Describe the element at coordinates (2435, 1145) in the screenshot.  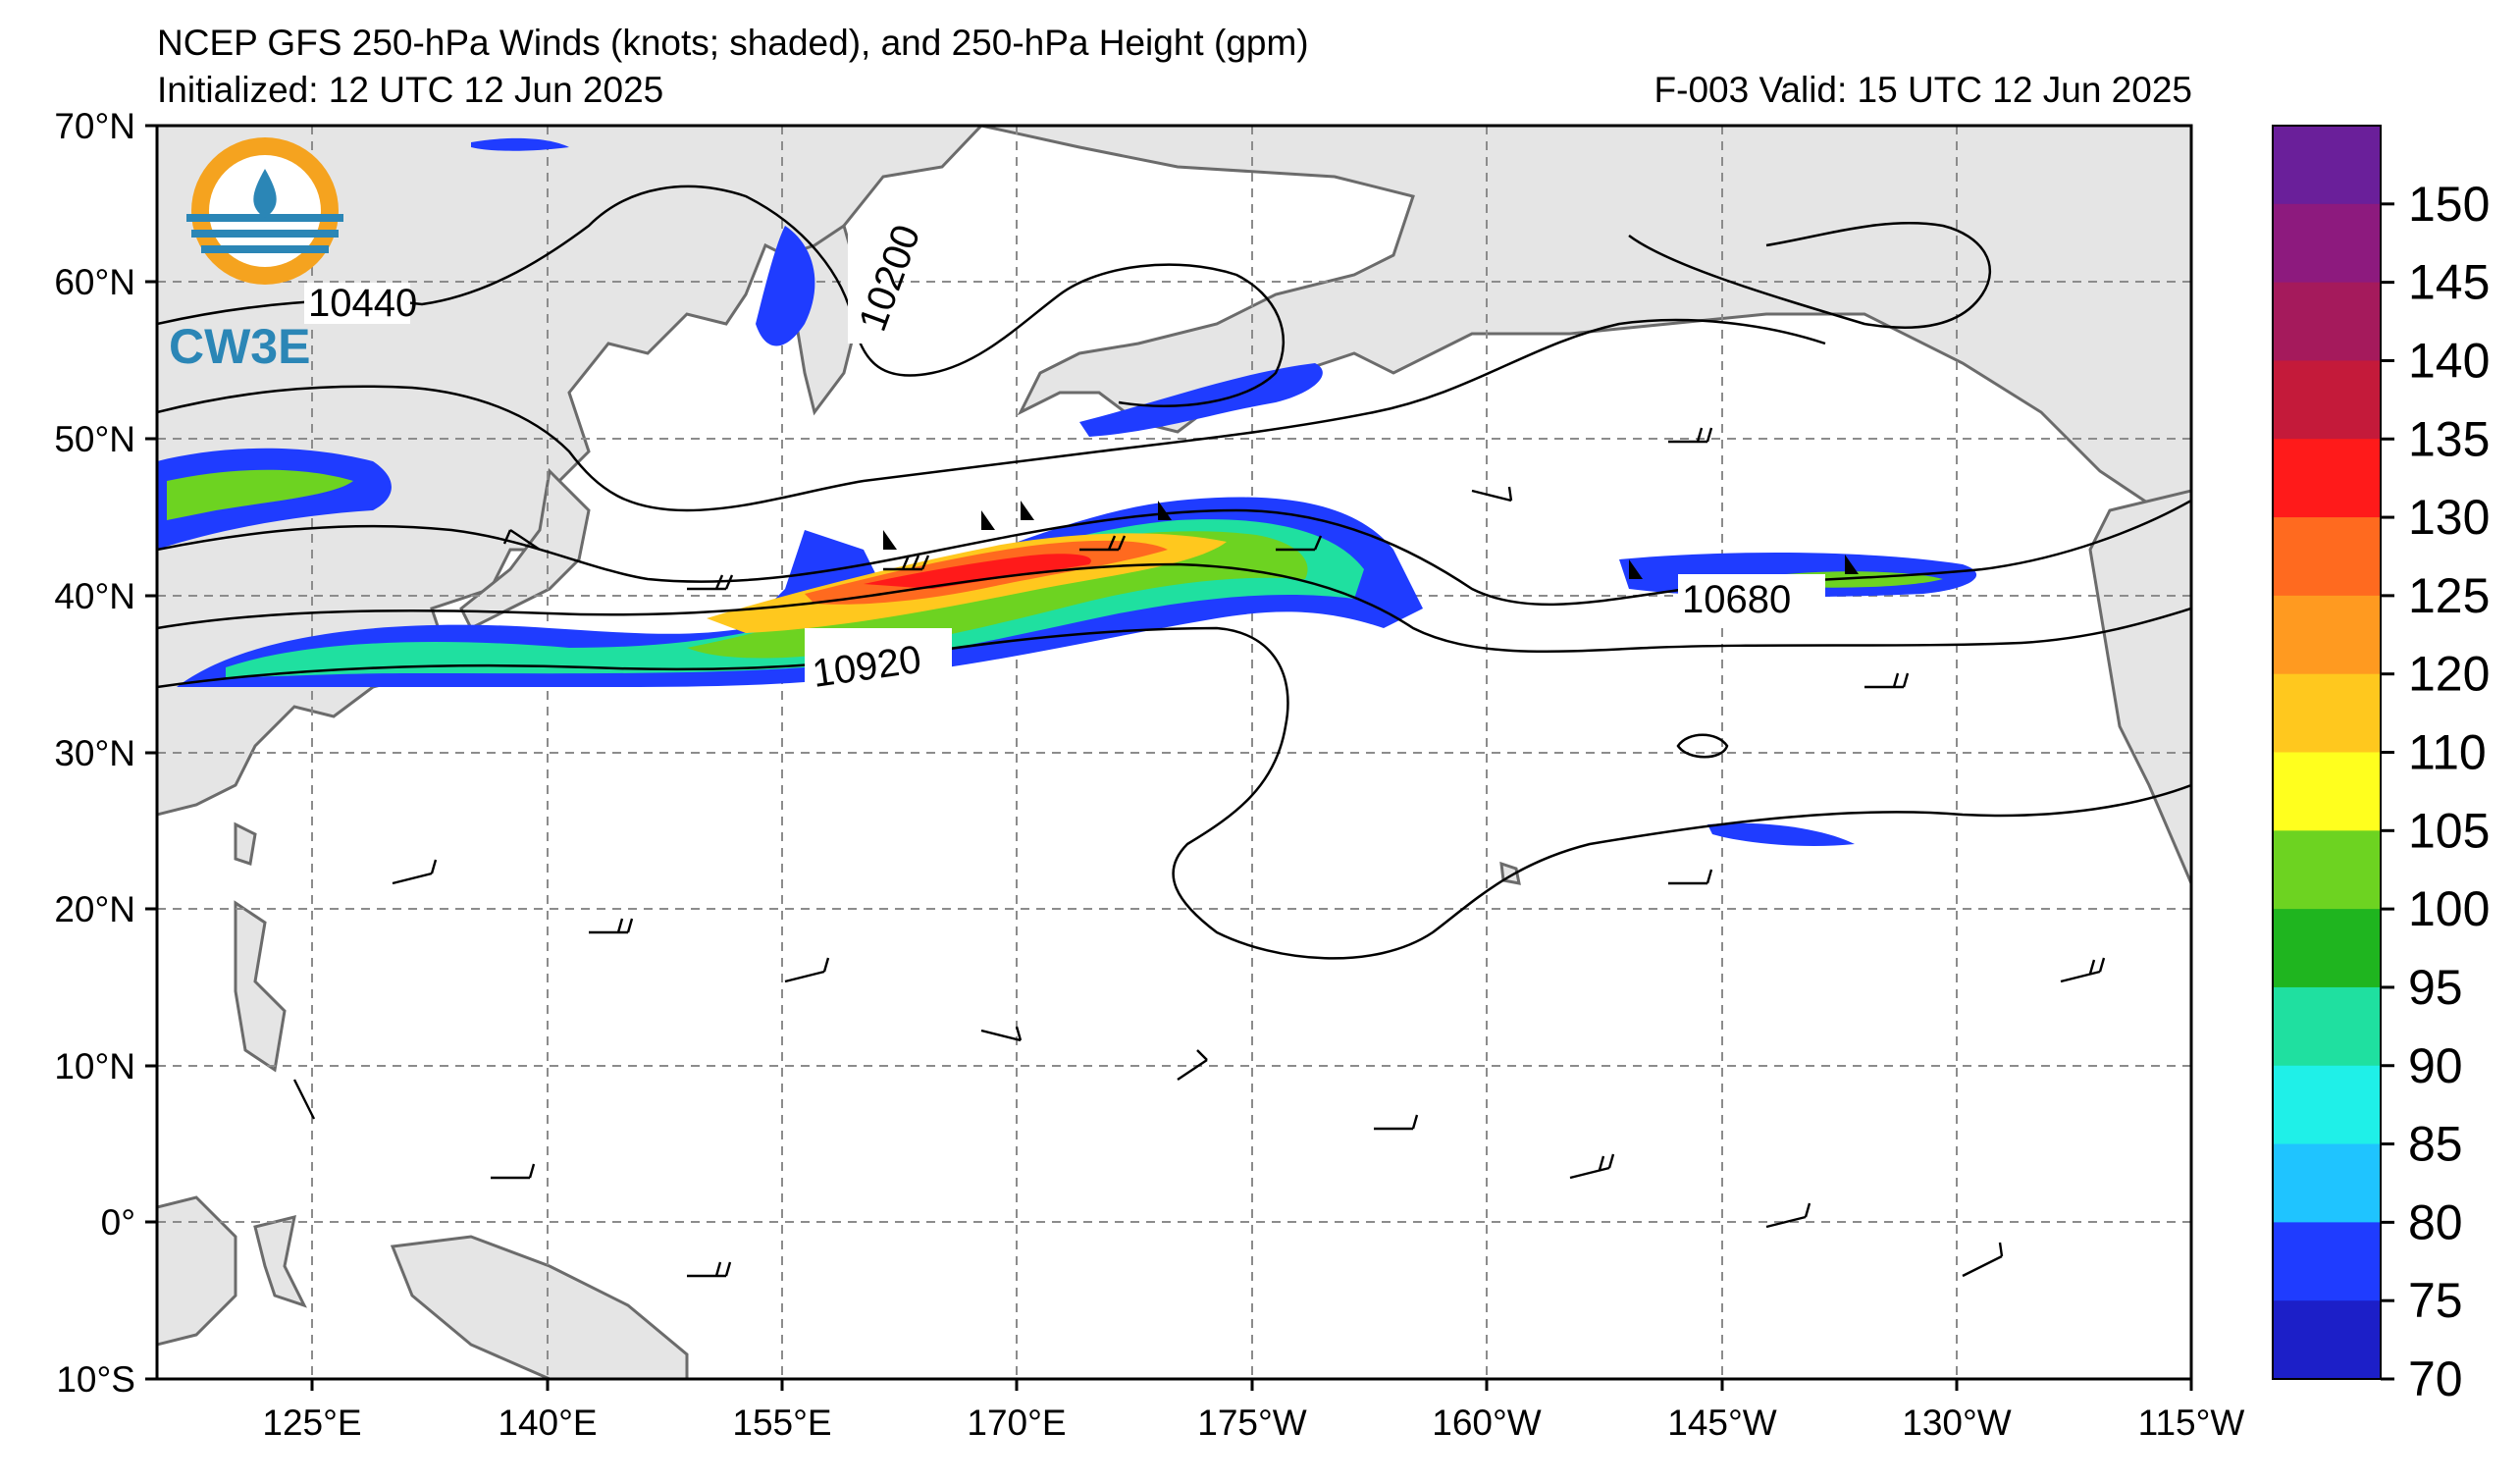
I see `colorbar-label: 85` at that location.